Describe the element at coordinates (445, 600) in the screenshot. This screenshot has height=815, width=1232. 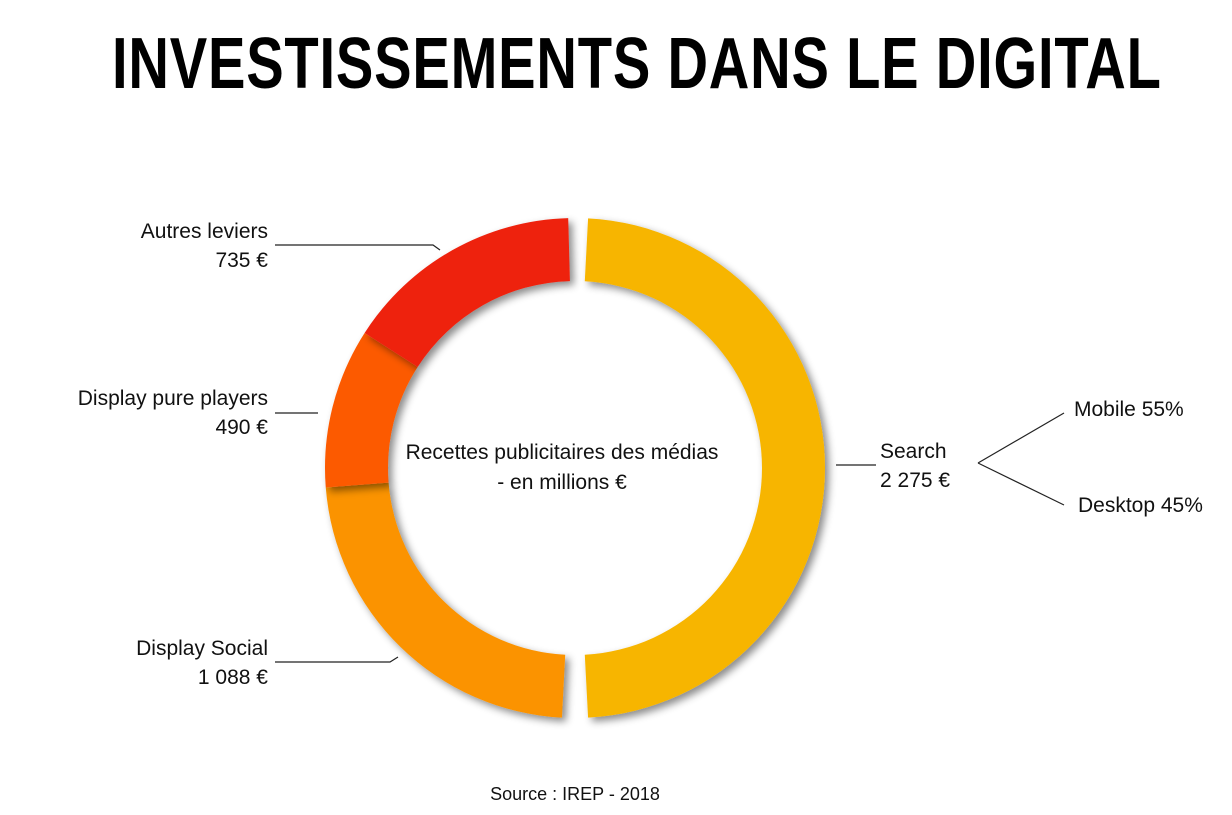
I see `slice-display-social` at that location.